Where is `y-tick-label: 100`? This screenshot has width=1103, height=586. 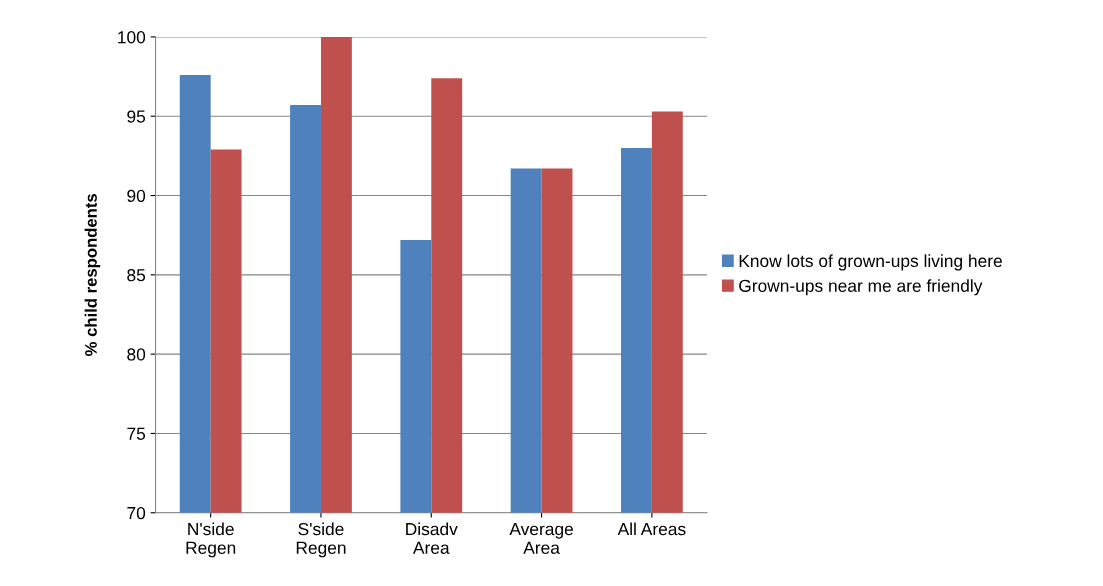 y-tick-label: 100 is located at coordinates (132, 37).